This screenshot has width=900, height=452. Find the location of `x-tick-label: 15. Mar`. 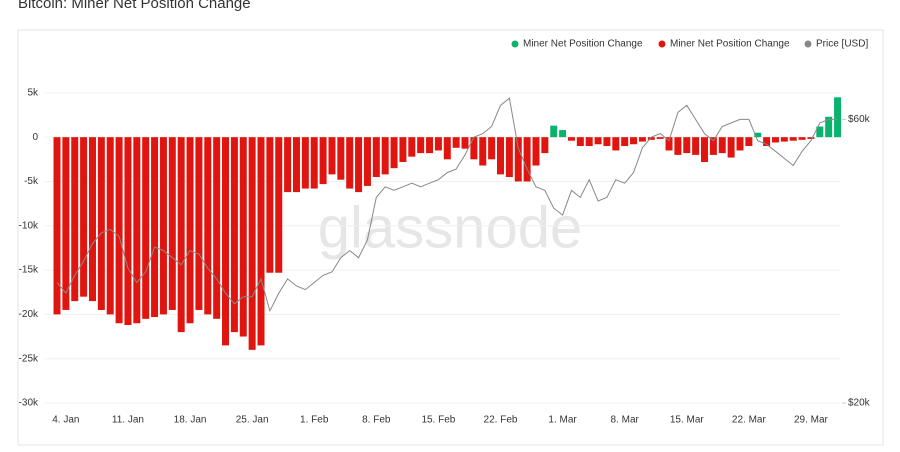

x-tick-label: 15. Mar is located at coordinates (687, 420).